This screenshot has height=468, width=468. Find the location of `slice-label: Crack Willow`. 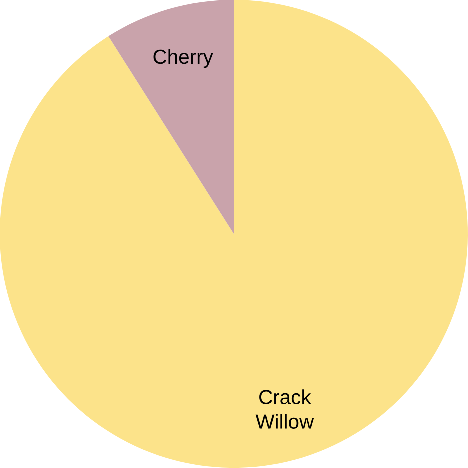

slice-label: Crack Willow is located at coordinates (285, 409).